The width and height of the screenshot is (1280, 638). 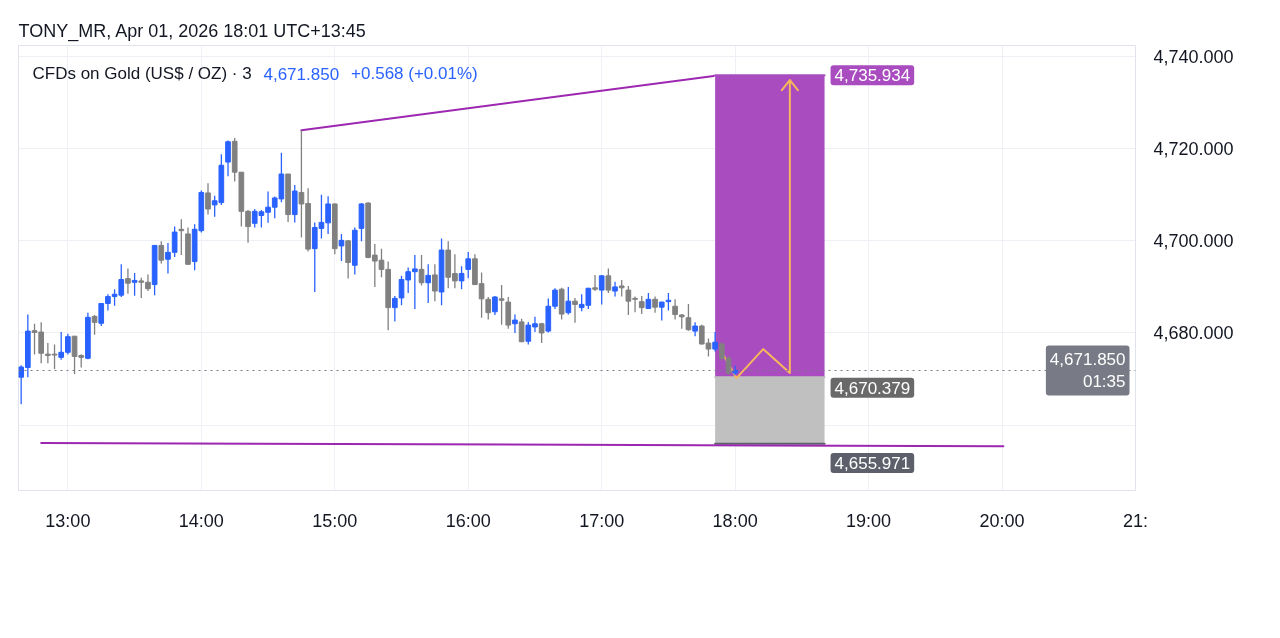 What do you see at coordinates (1135, 520) in the screenshot?
I see `x-tick-label: 21:` at bounding box center [1135, 520].